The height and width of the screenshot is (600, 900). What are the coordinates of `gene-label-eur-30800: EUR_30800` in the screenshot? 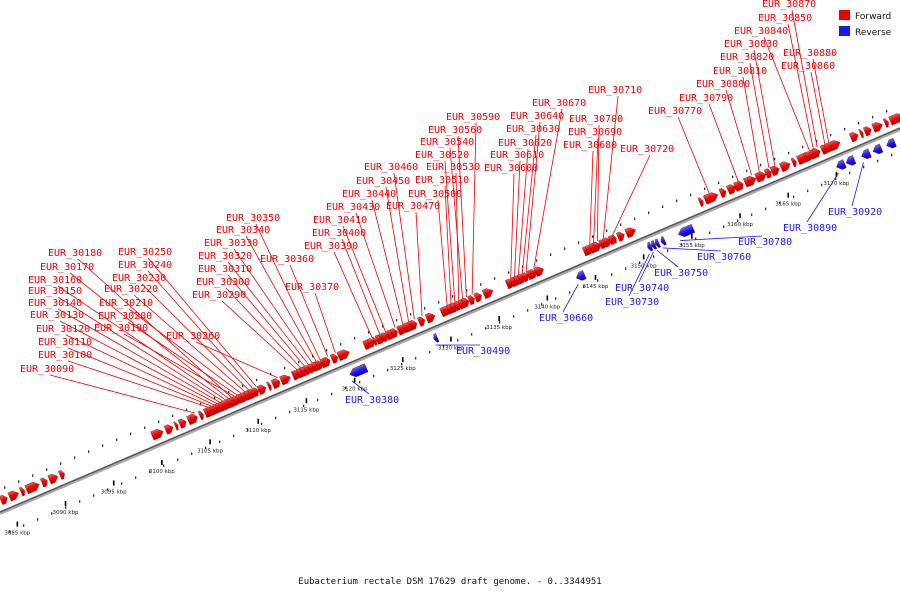 It's located at (726, 132).